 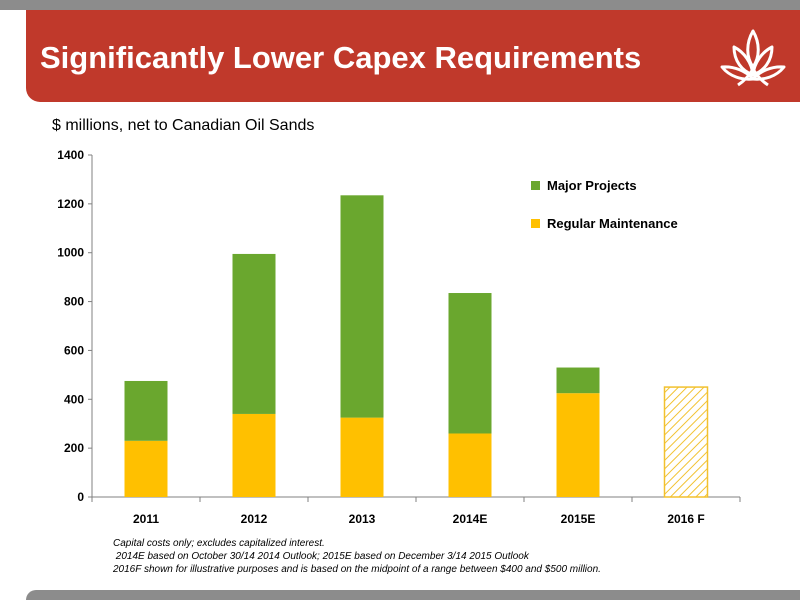 I want to click on bottom-bar, so click(x=413, y=595).